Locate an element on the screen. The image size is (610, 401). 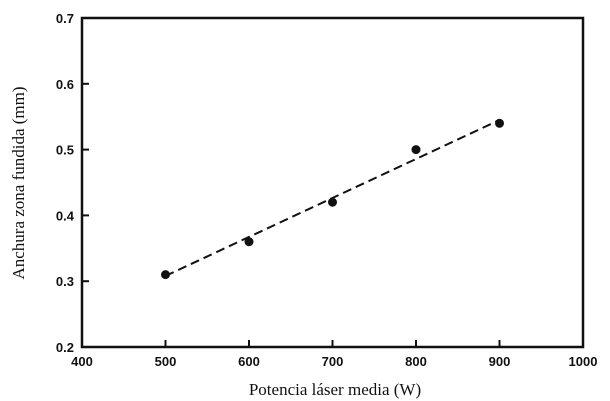
y-tick-label-0-3: 0.3 is located at coordinates (65, 281).